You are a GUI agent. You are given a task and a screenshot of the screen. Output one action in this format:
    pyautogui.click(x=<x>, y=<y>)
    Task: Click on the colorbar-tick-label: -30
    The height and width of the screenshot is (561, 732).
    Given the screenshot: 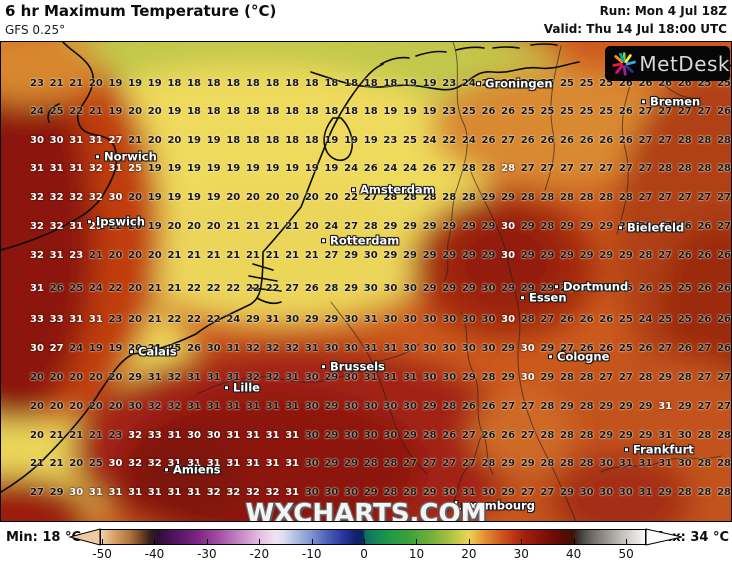 What is the action you would take?
    pyautogui.click(x=207, y=554)
    